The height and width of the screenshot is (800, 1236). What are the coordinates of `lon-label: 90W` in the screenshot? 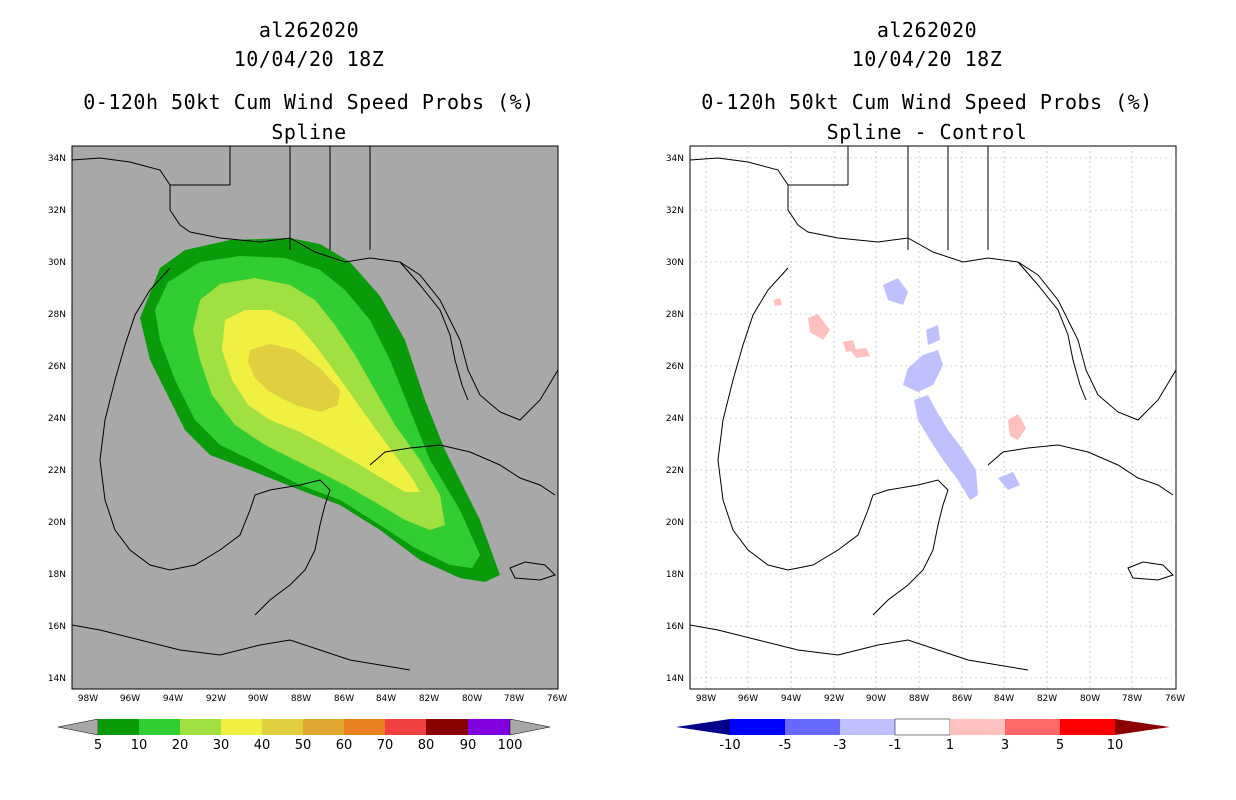 It's located at (258, 699).